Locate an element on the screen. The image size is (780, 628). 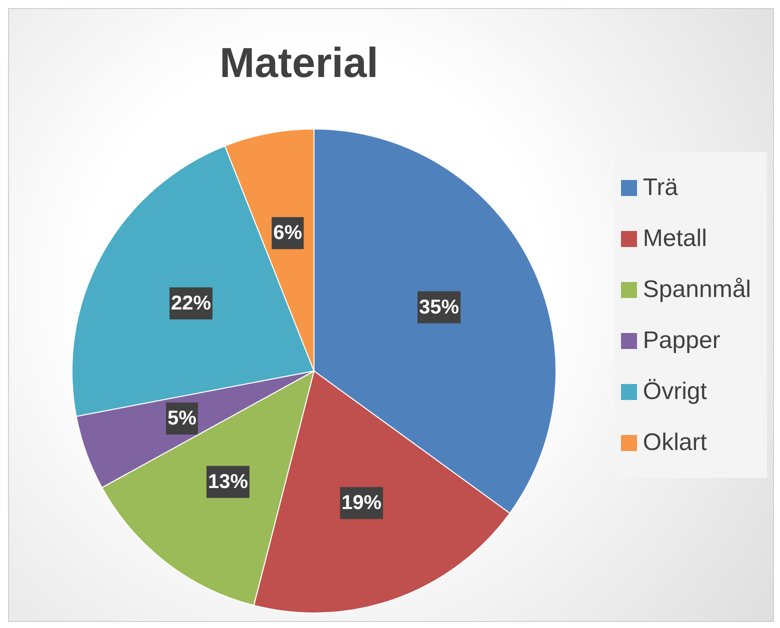
data-label: 13% is located at coordinates (228, 481).